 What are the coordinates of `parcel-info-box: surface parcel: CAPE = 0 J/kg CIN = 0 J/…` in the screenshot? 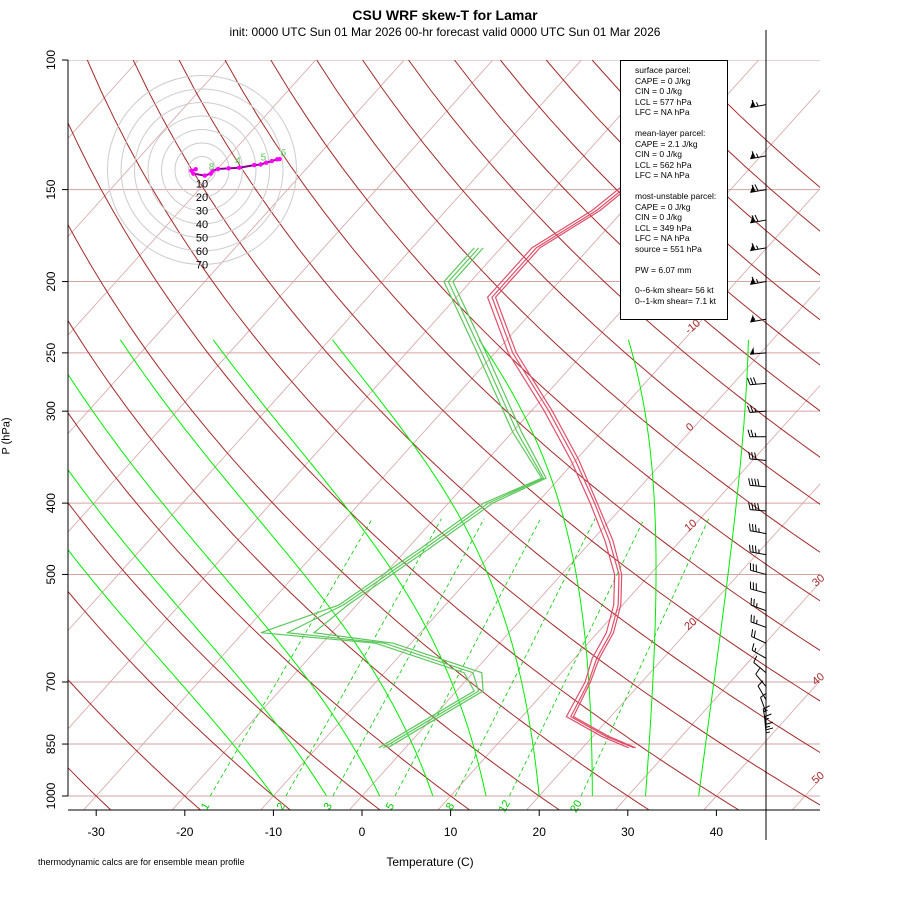 It's located at (674, 190).